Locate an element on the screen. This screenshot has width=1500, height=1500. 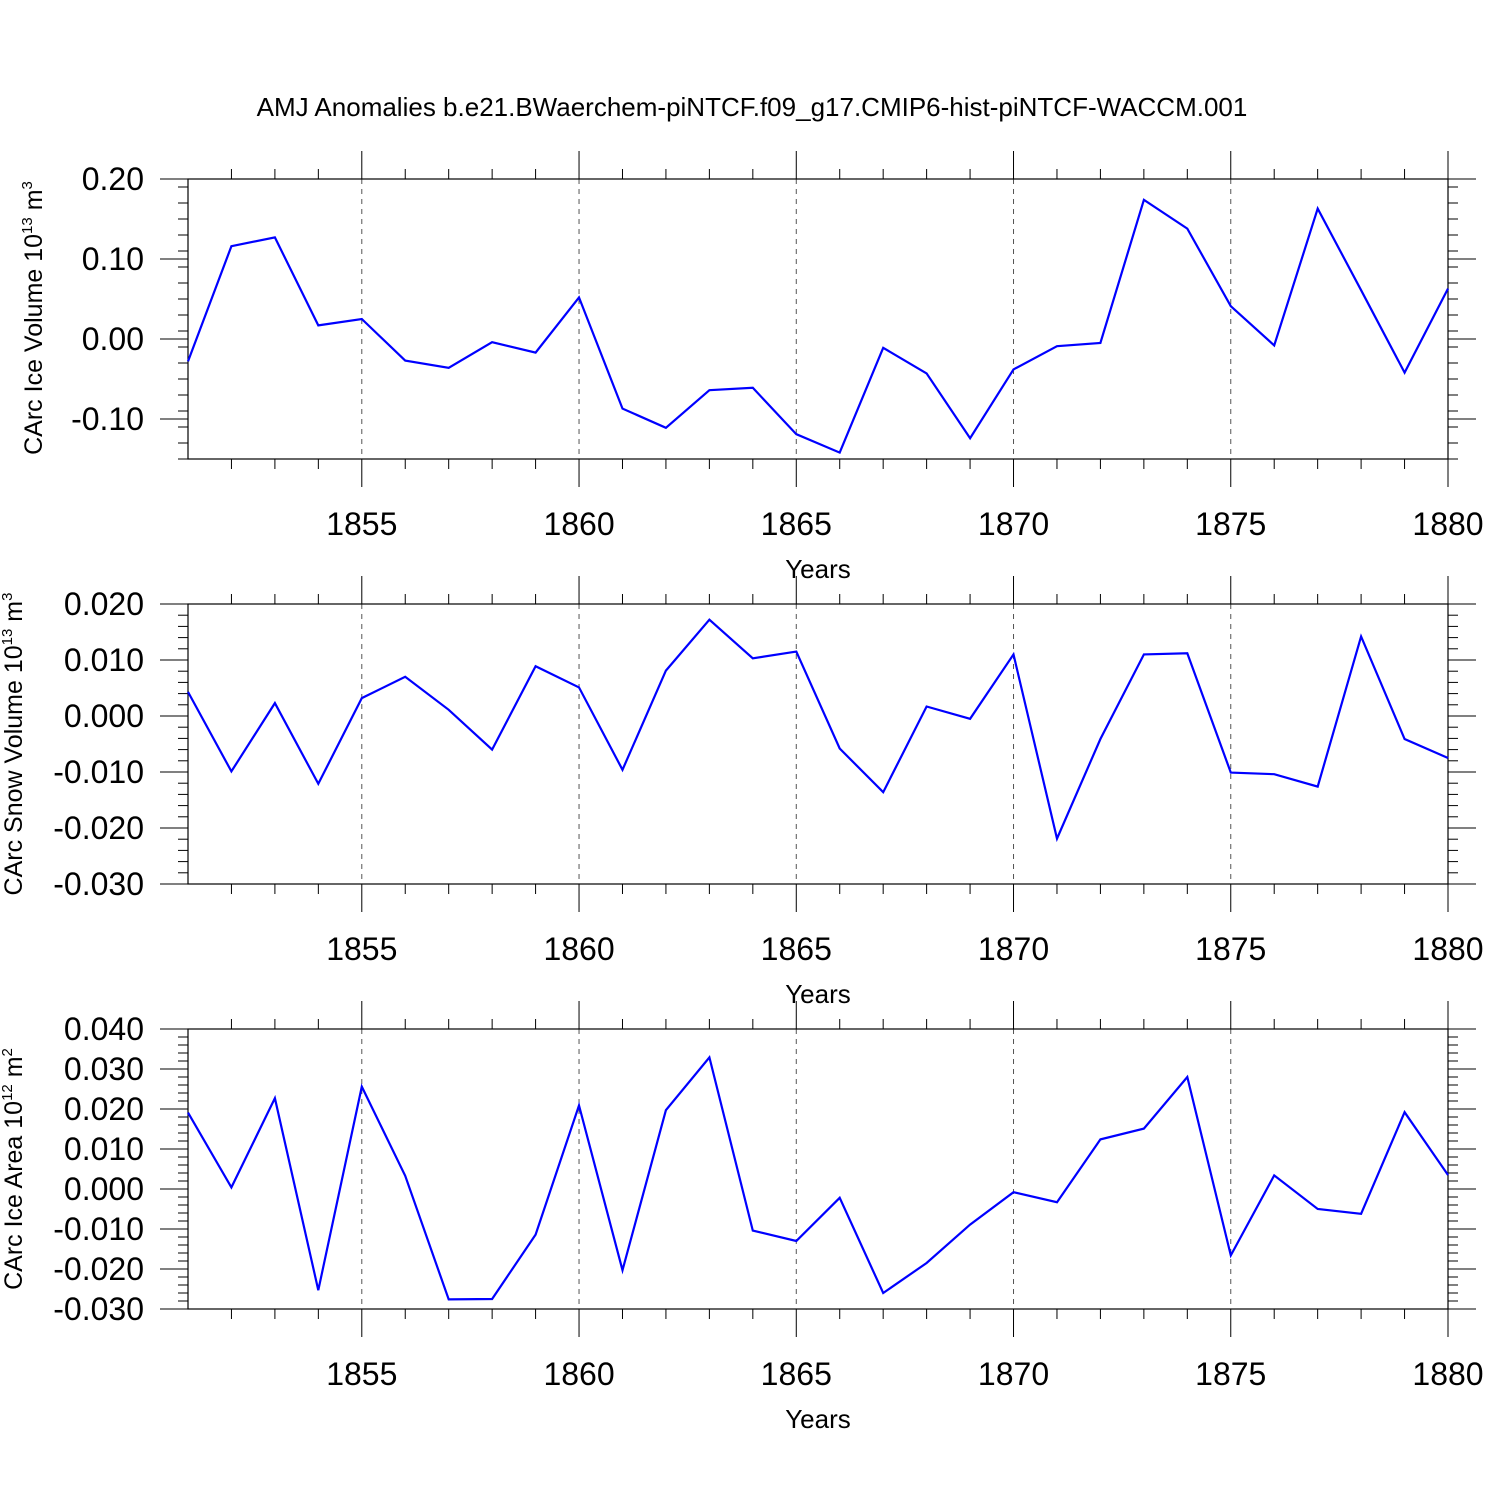
snow-volume-xtick-label: 1880 is located at coordinates (1447, 949).